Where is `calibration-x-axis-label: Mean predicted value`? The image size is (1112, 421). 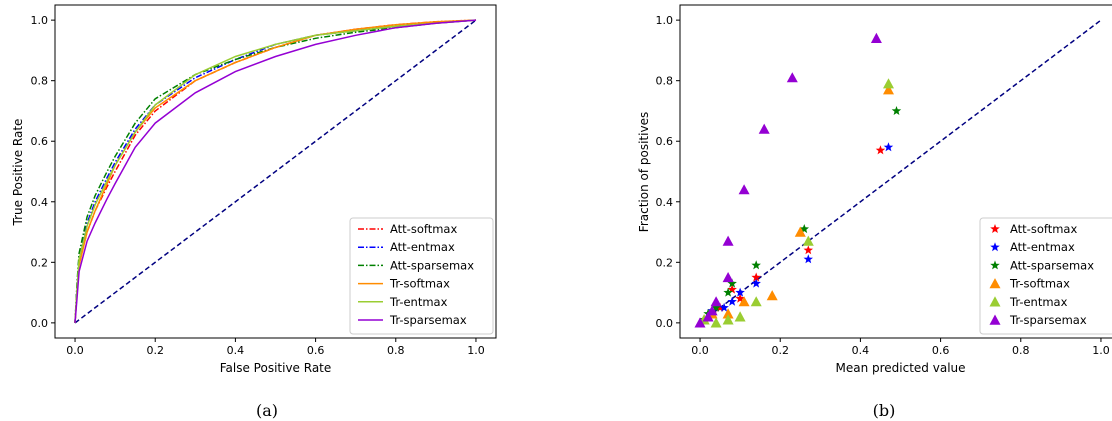 calibration-x-axis-label: Mean predicted value is located at coordinates (900, 368).